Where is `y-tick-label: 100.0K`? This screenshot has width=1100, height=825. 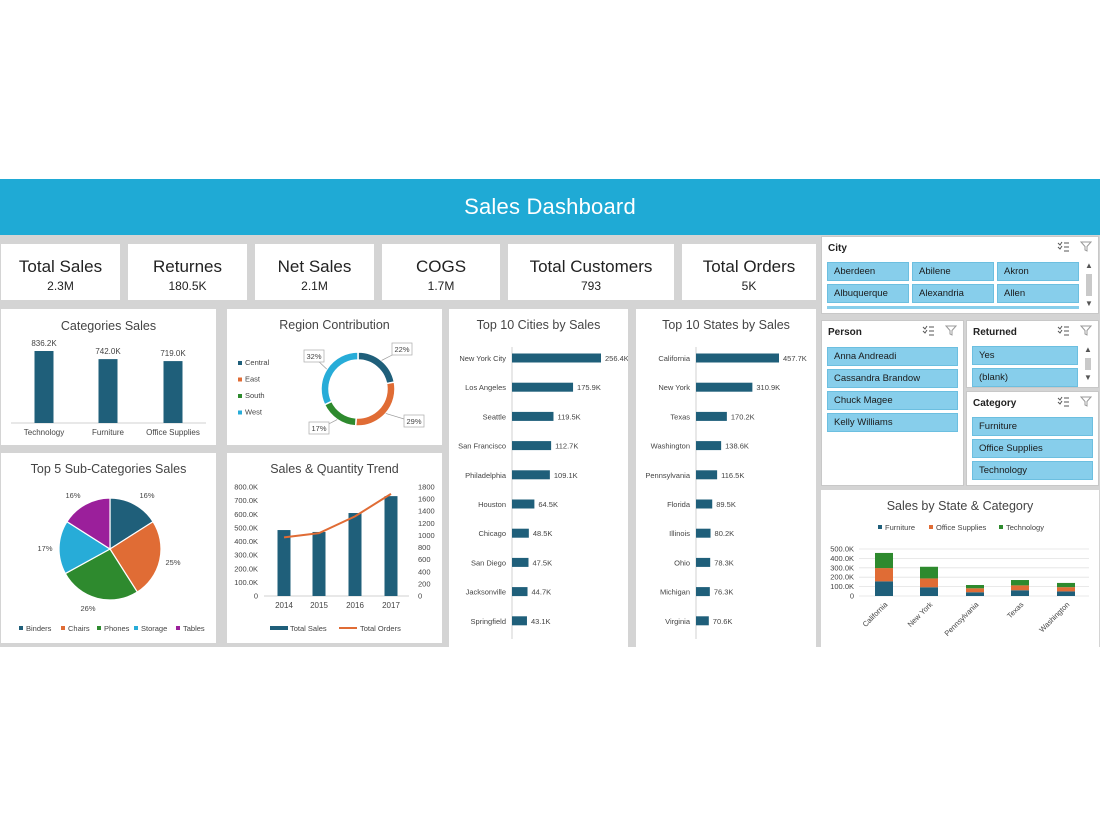 y-tick-label: 100.0K is located at coordinates (842, 586).